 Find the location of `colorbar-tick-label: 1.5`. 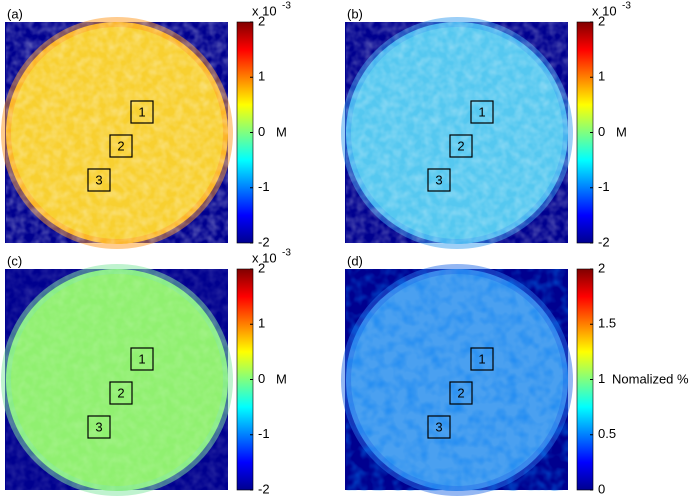

colorbar-tick-label: 1.5 is located at coordinates (607, 323).